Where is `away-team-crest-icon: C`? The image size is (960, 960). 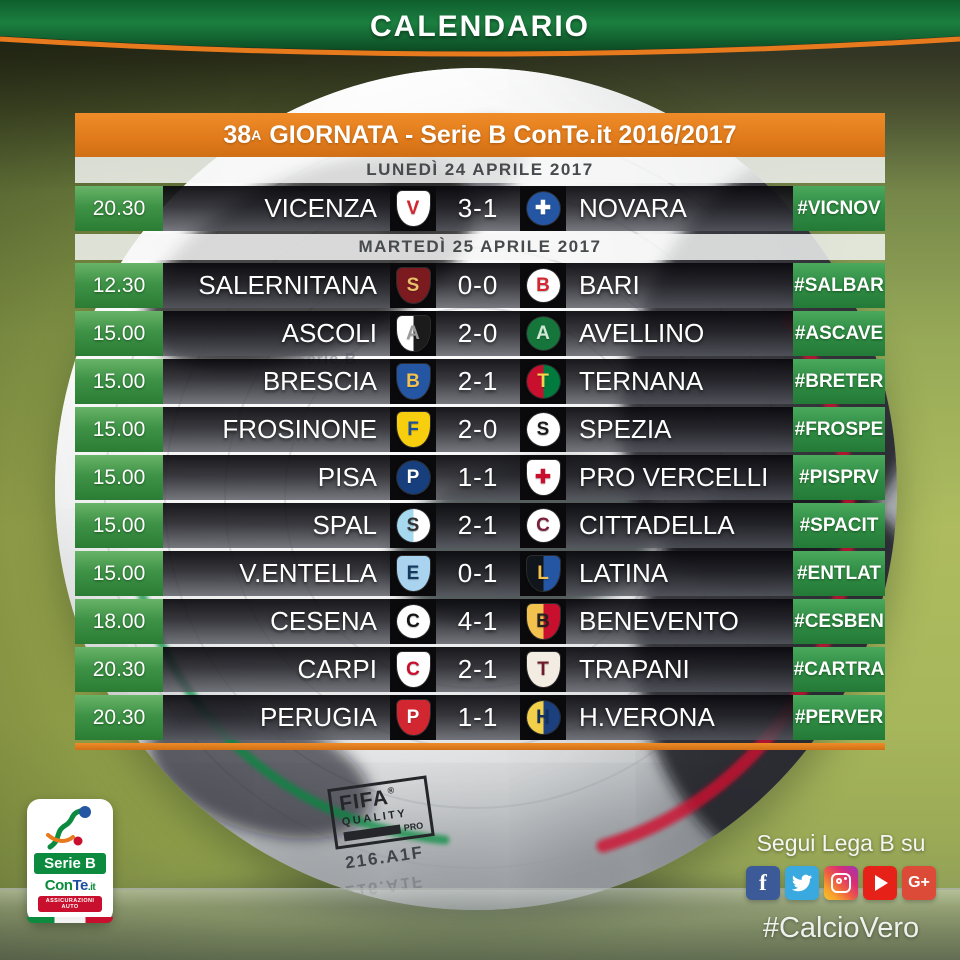 away-team-crest-icon: C is located at coordinates (543, 525).